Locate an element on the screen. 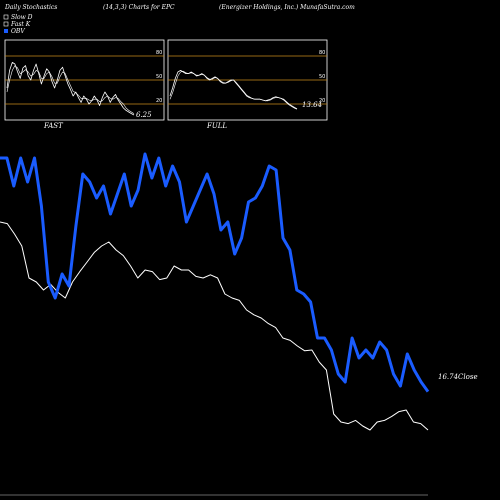 The height and width of the screenshot is (500, 500). header-left: Daily Stochastics is located at coordinates (30, 7).